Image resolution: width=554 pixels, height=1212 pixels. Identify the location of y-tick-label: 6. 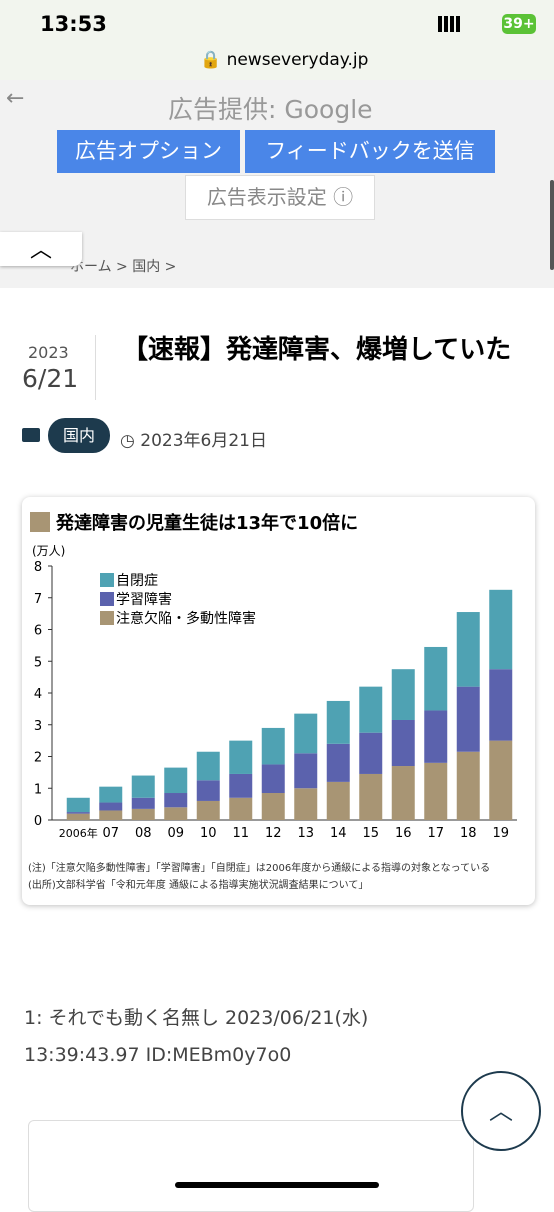
(38, 631).